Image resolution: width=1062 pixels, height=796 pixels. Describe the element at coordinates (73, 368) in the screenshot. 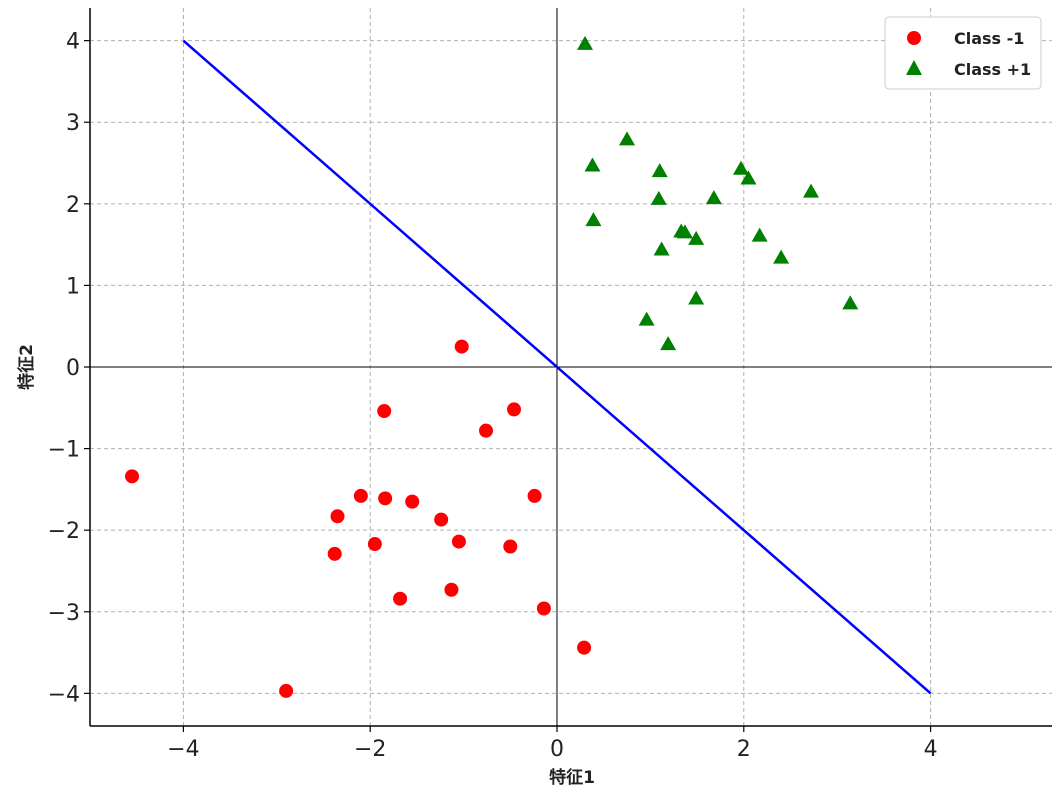

I see `y-tick-label: 0` at that location.